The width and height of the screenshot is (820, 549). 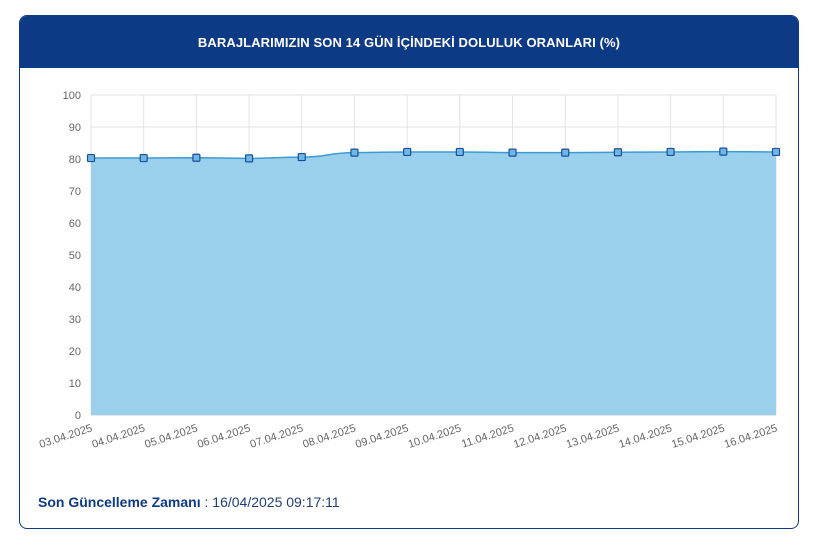 I want to click on x-tick-label: 16.04.2025, so click(x=751, y=436).